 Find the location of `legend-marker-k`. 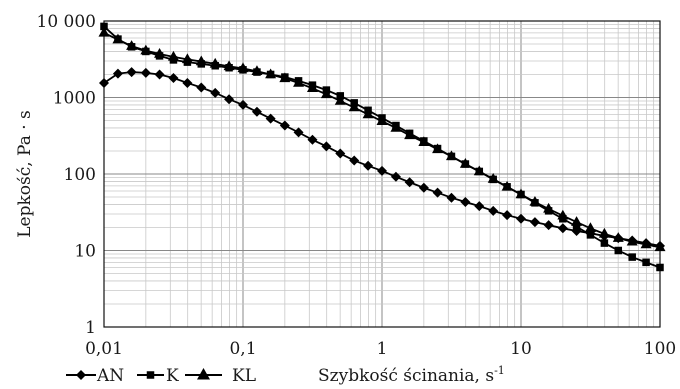

legend-marker-k is located at coordinates (150, 375).